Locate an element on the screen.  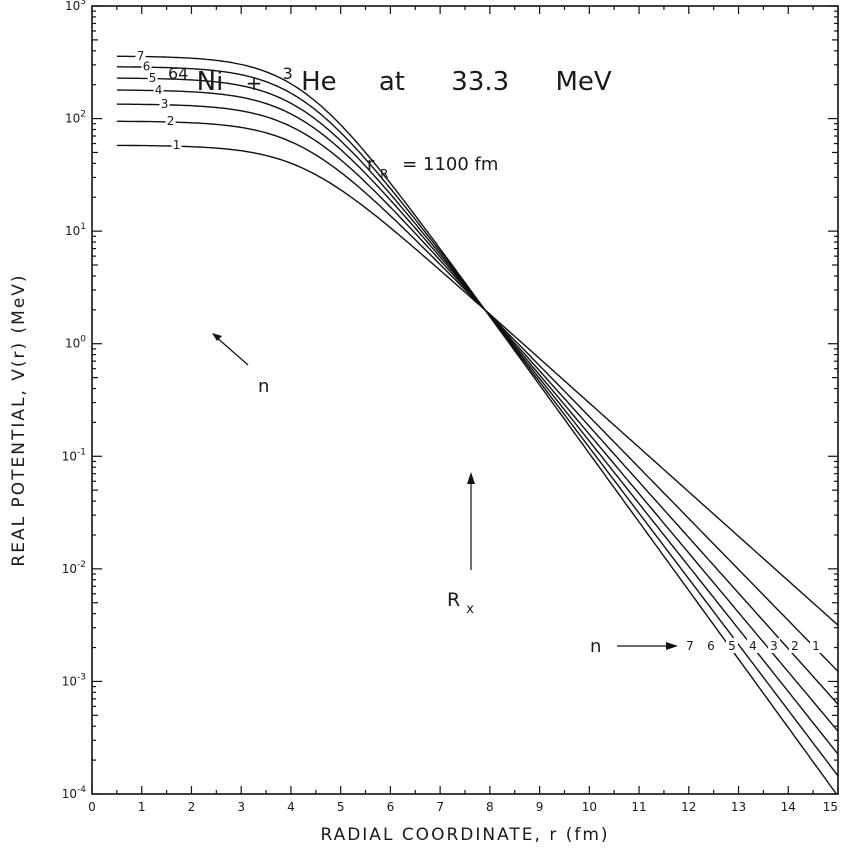
x-tick-label-1: 1 is located at coordinates (142, 807).